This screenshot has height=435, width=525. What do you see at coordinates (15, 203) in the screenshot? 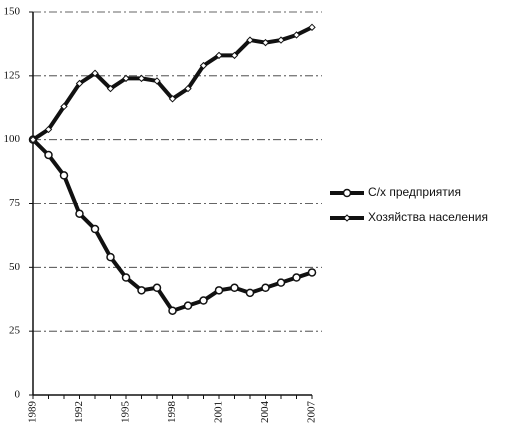
I see `y-tick-label: 75` at bounding box center [15, 203].